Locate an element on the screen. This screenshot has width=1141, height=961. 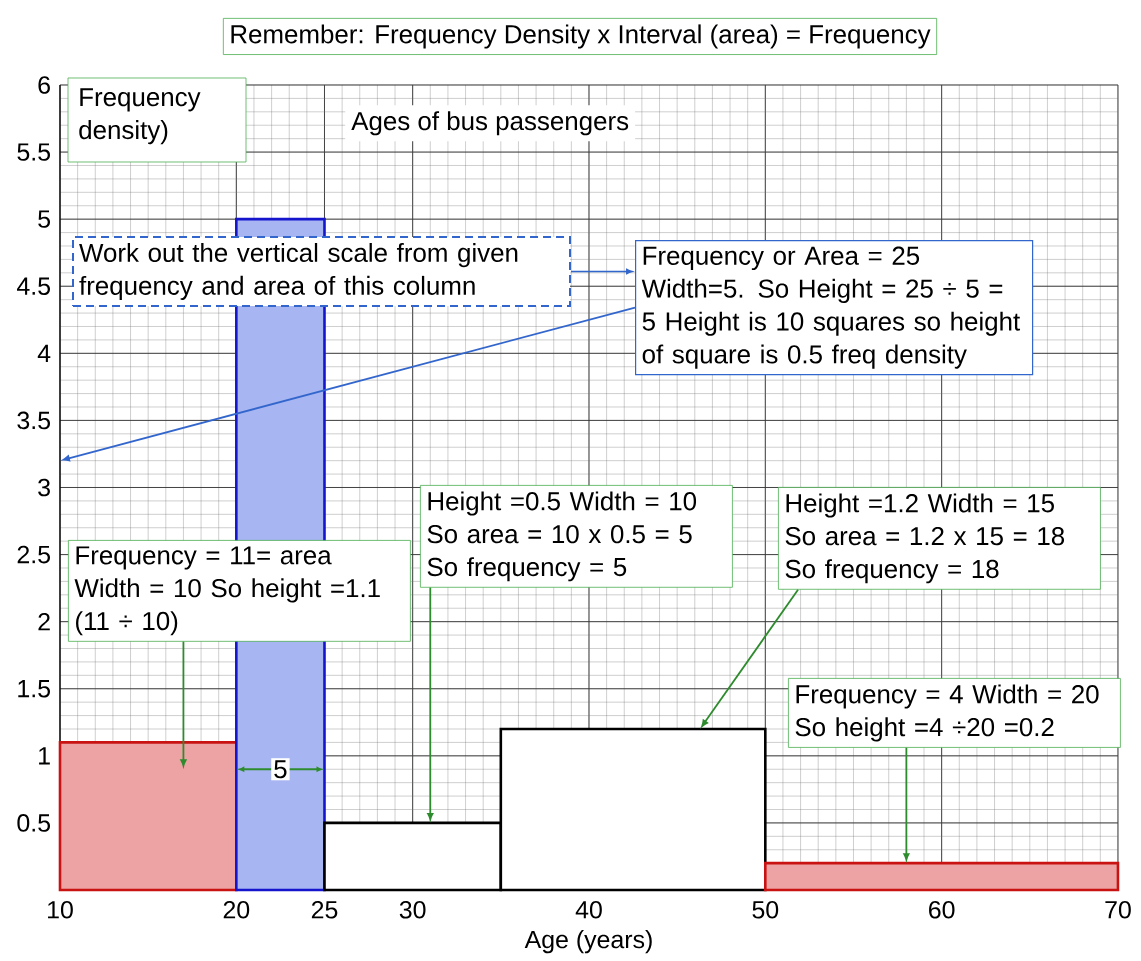
y-tick-label: 2.5 is located at coordinates (33, 554).